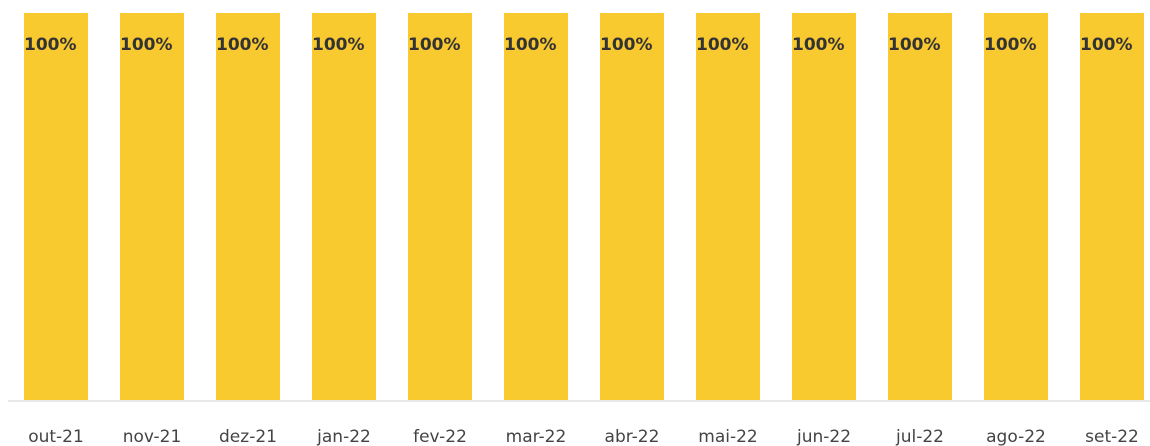 The image size is (1150, 446). Describe the element at coordinates (343, 436) in the screenshot. I see `x-tick-label: jan-22` at that location.